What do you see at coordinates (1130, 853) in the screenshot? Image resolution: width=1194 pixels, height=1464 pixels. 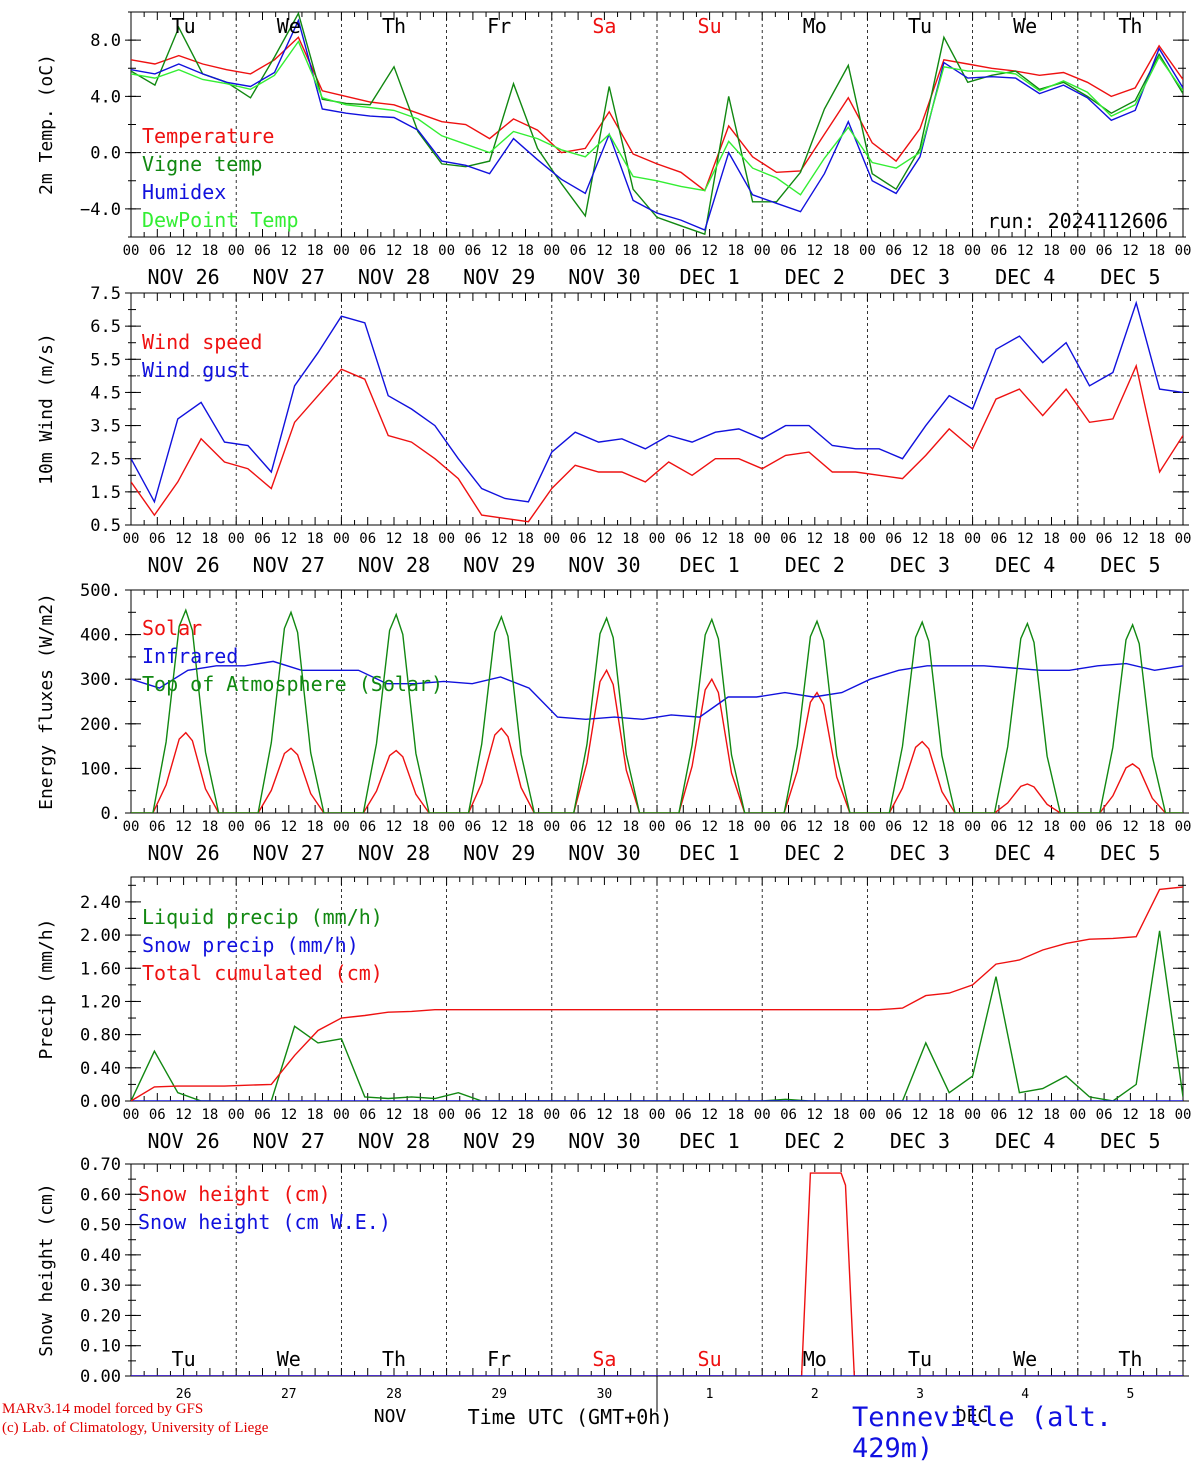 I see `date-label: DEC 5` at bounding box center [1130, 853].